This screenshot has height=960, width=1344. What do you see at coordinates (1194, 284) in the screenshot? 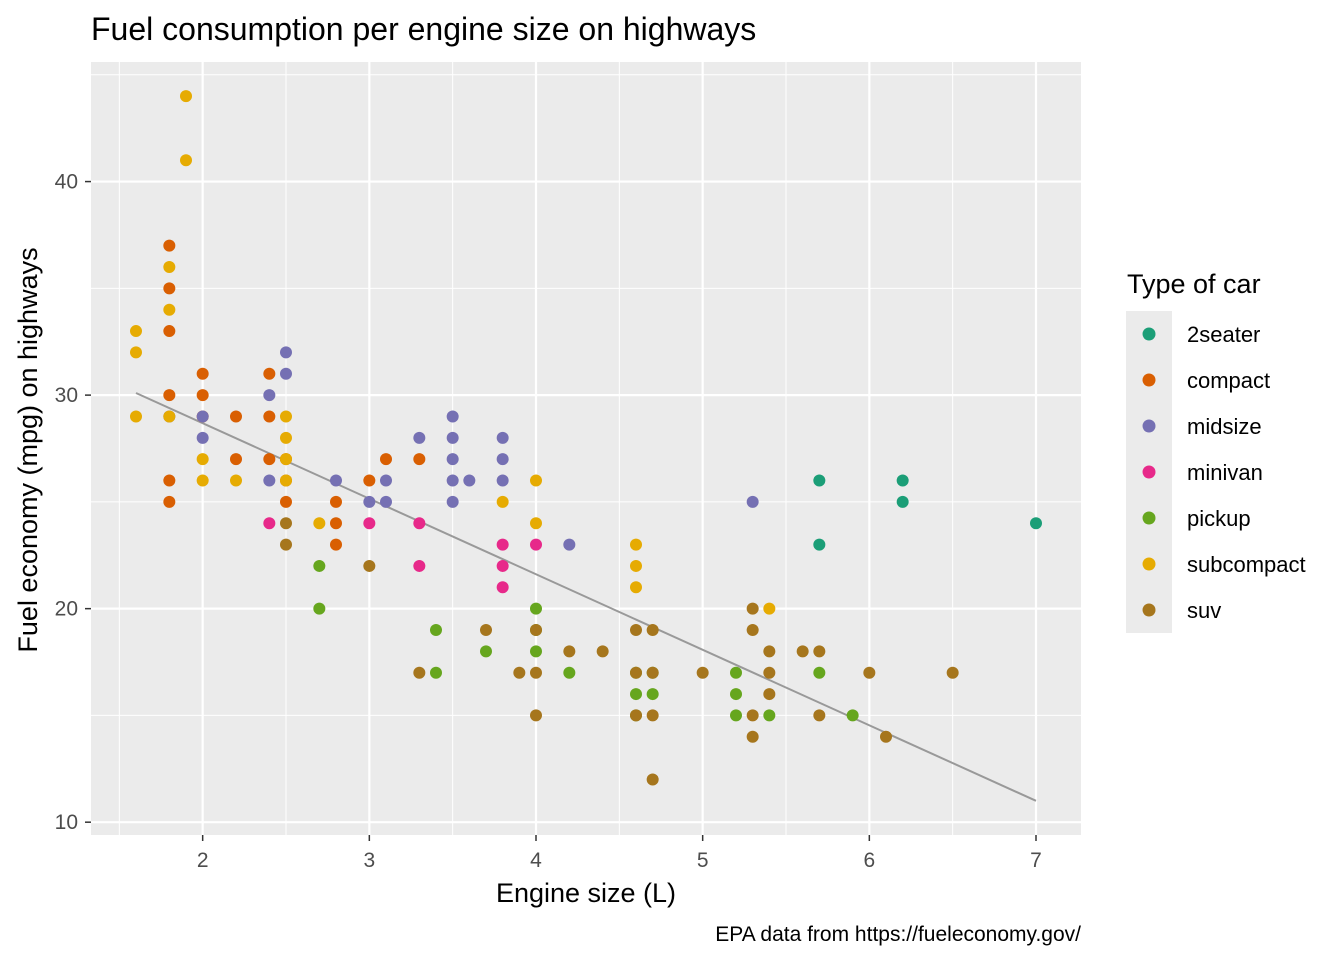
I see `legend-title: Type of car` at bounding box center [1194, 284].